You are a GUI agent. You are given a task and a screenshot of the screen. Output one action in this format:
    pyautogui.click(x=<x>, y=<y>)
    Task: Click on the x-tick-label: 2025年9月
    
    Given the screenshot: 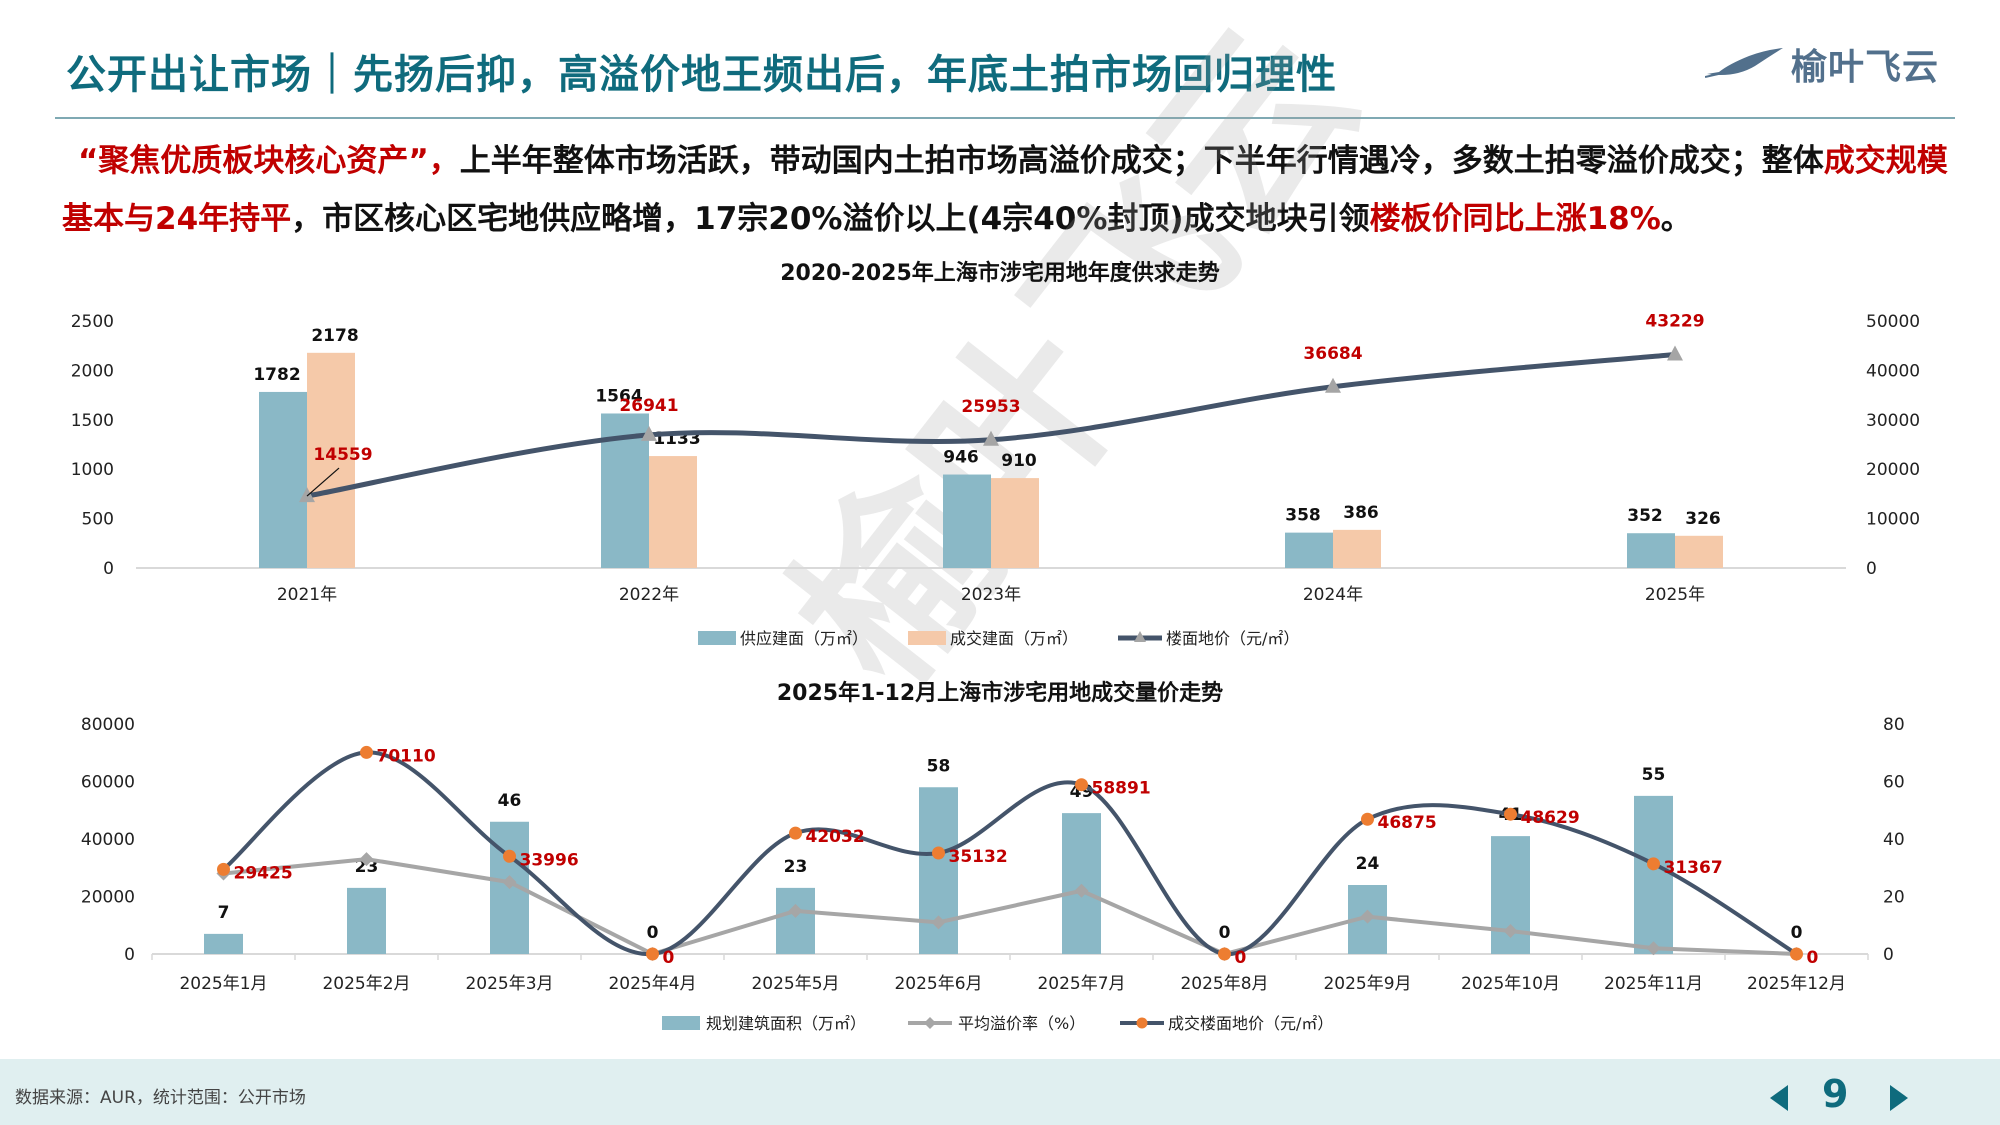 What is the action you would take?
    pyautogui.click(x=1367, y=984)
    